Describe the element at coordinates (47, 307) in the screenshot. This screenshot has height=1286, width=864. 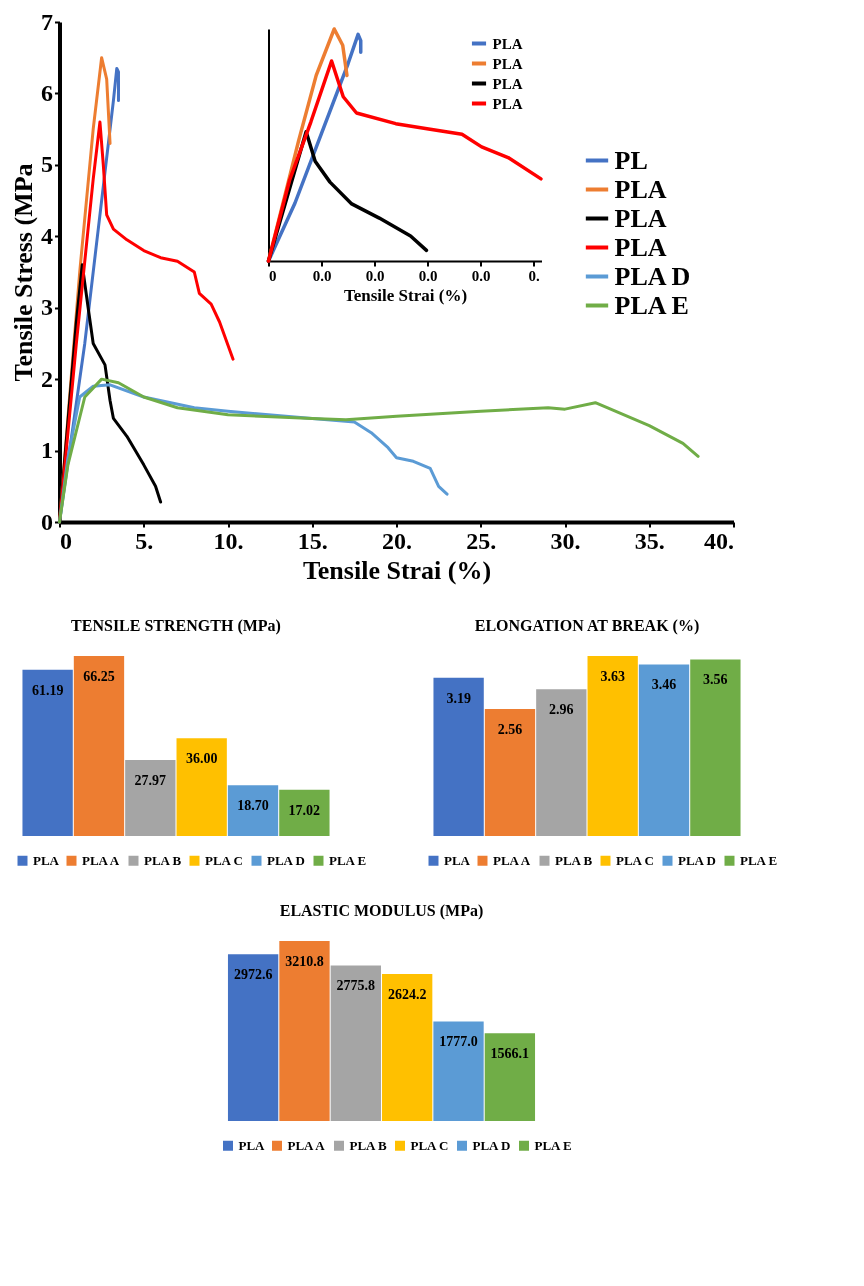
I see `y-tick-label: 3` at that location.